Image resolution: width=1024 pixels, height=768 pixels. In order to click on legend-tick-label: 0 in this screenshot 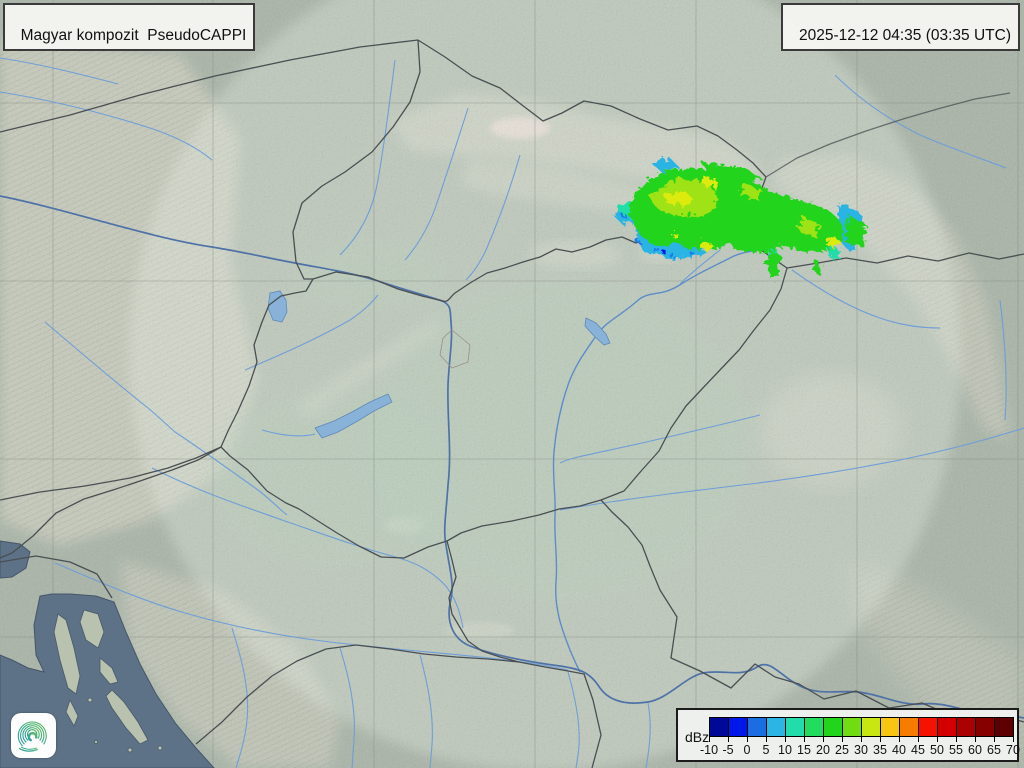, I will do `click(747, 750)`.